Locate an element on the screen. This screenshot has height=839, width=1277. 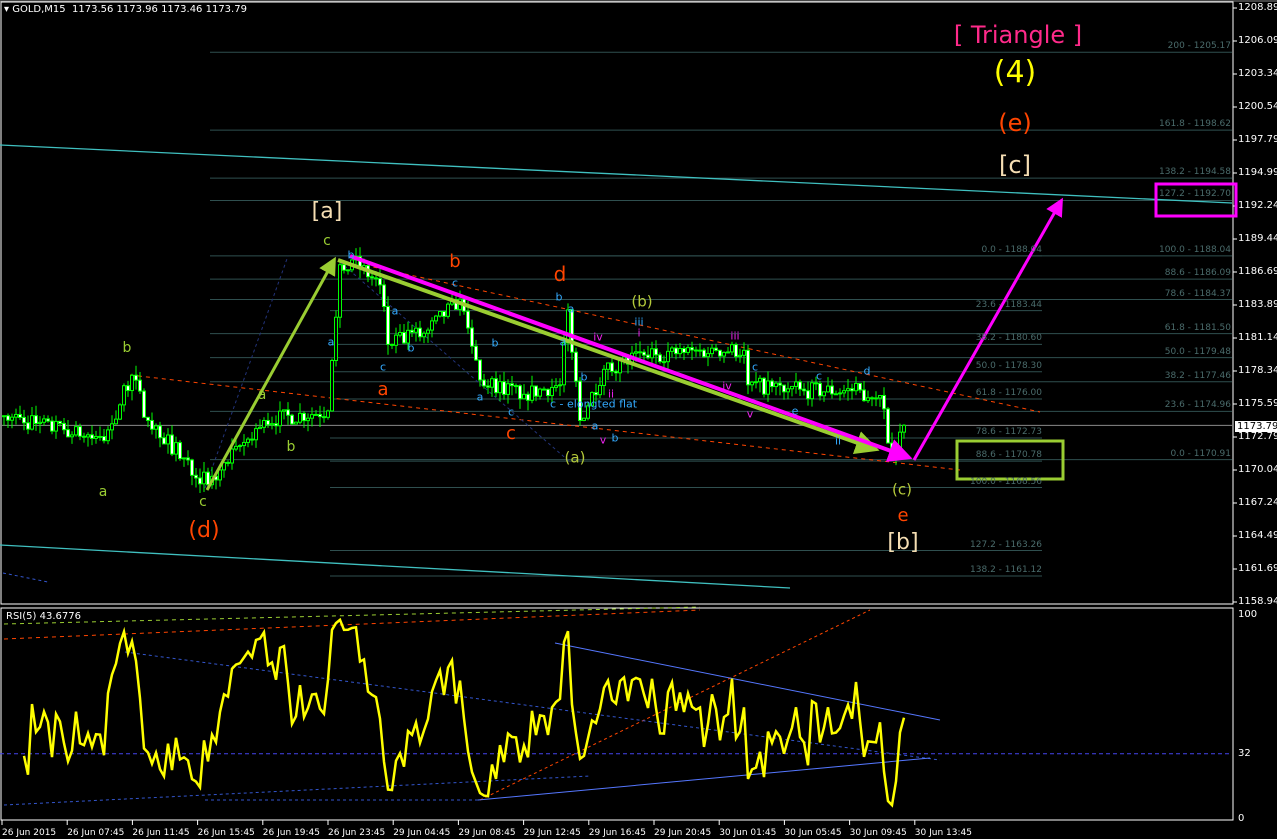
fib-label: 23.6 - 1174.96 is located at coordinates (1197, 405).